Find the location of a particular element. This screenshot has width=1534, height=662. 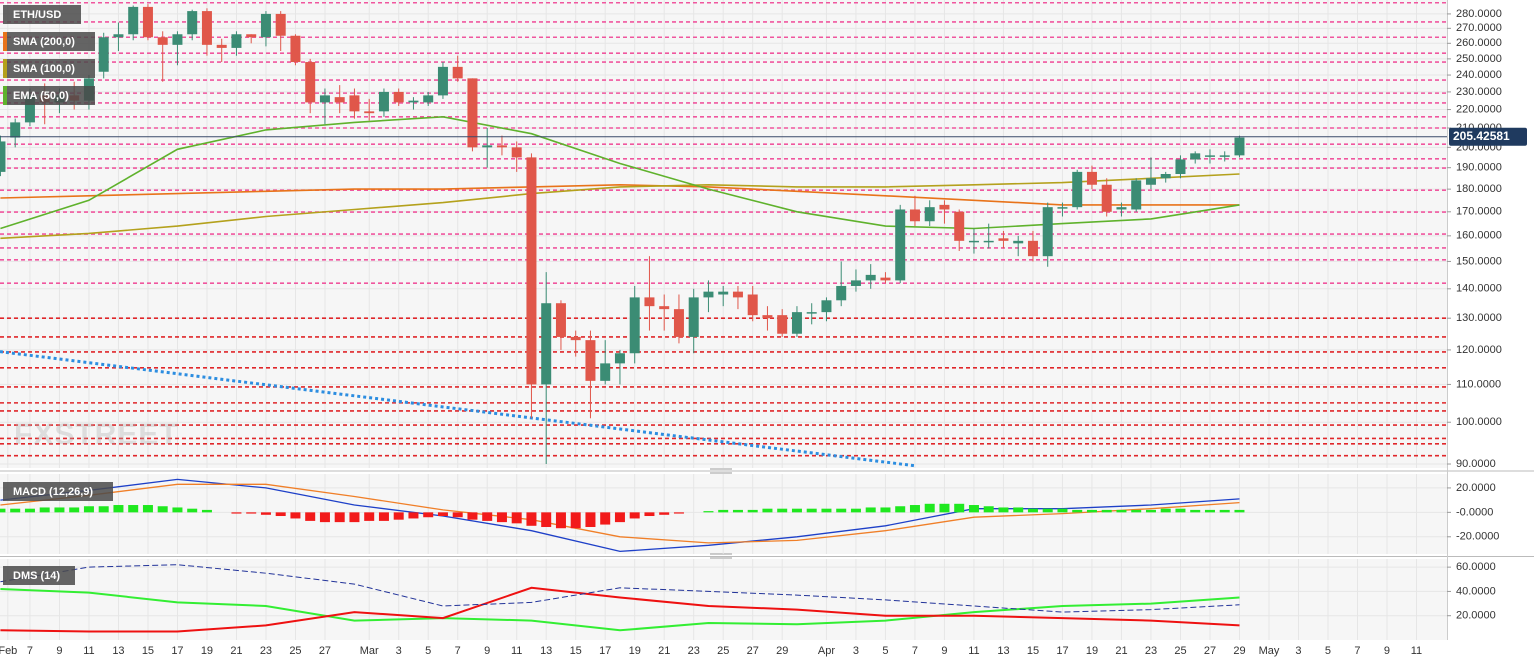

x-tick-label: May is located at coordinates (1269, 651).